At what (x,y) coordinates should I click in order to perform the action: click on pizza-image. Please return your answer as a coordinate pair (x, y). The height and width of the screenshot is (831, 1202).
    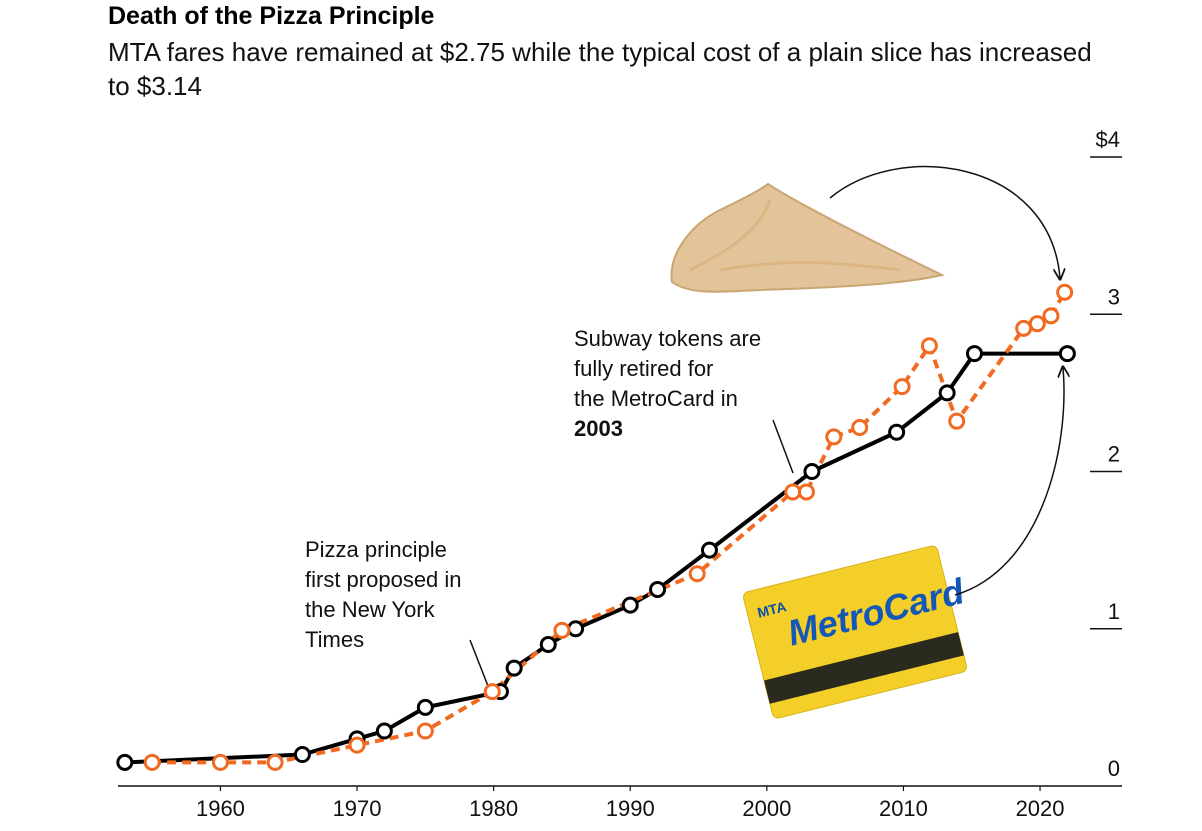
    Looking at the image, I should click on (807, 237).